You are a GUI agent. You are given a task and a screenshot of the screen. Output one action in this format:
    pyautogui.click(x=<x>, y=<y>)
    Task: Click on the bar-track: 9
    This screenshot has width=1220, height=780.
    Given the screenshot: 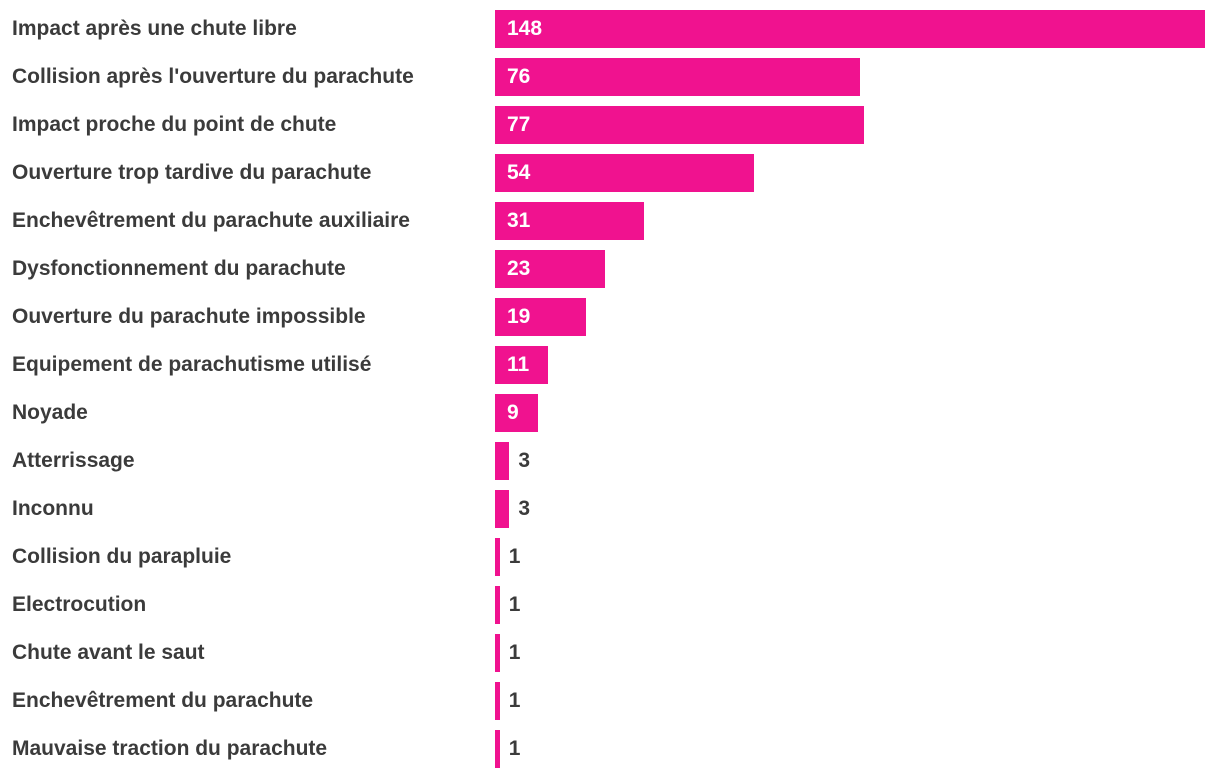 What is the action you would take?
    pyautogui.click(x=857, y=413)
    